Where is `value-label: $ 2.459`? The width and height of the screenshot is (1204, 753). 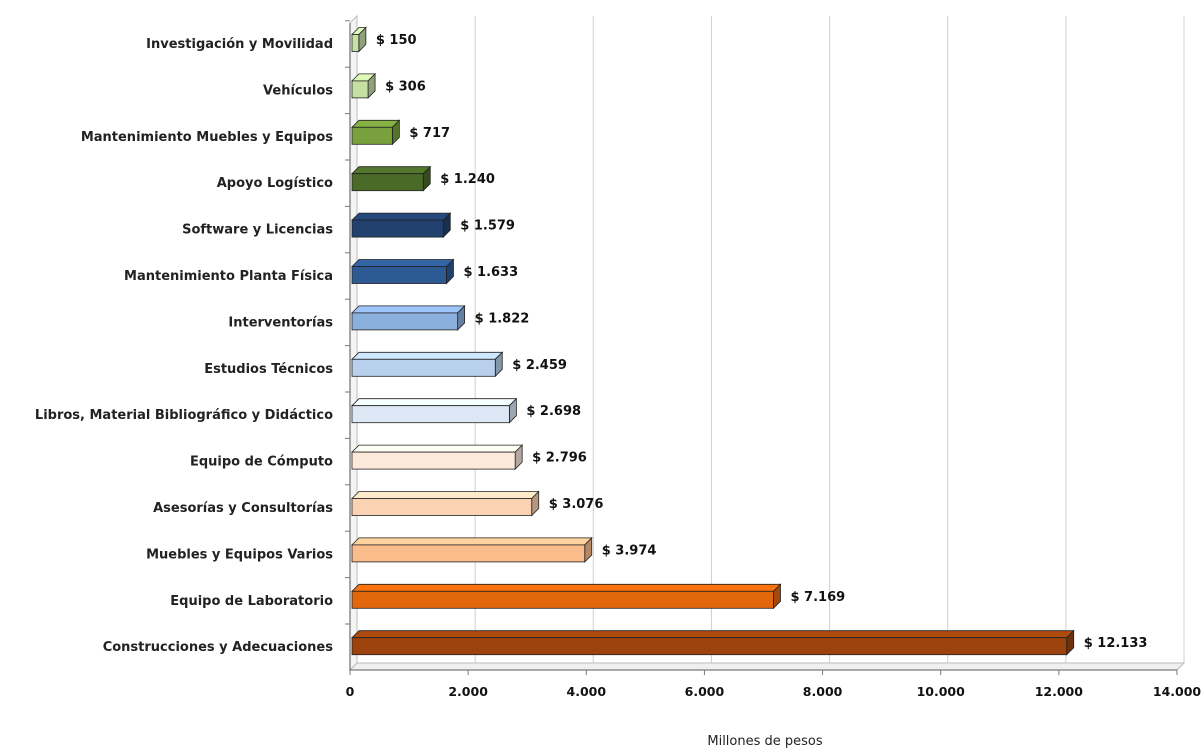 value-label: $ 2.459 is located at coordinates (539, 365).